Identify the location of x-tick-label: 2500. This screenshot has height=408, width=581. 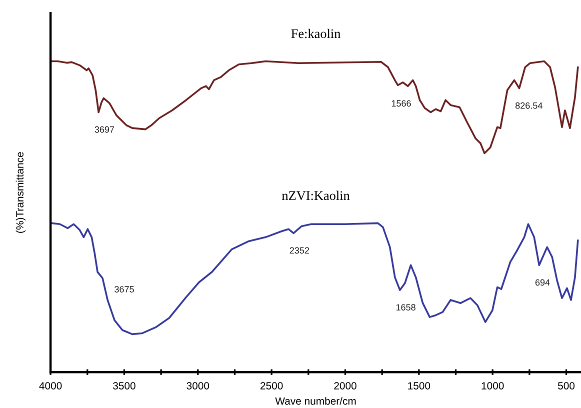
(271, 386).